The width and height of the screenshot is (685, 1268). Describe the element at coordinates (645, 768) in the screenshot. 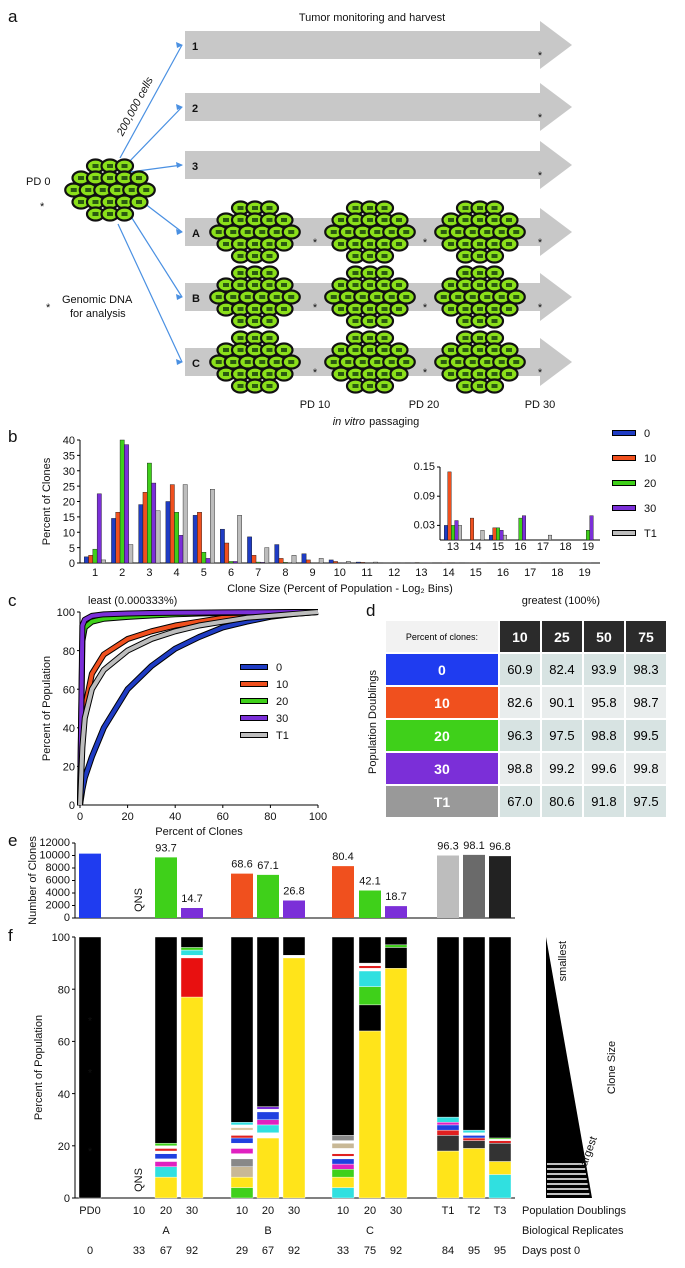

I see `table-cell: 99.8` at that location.